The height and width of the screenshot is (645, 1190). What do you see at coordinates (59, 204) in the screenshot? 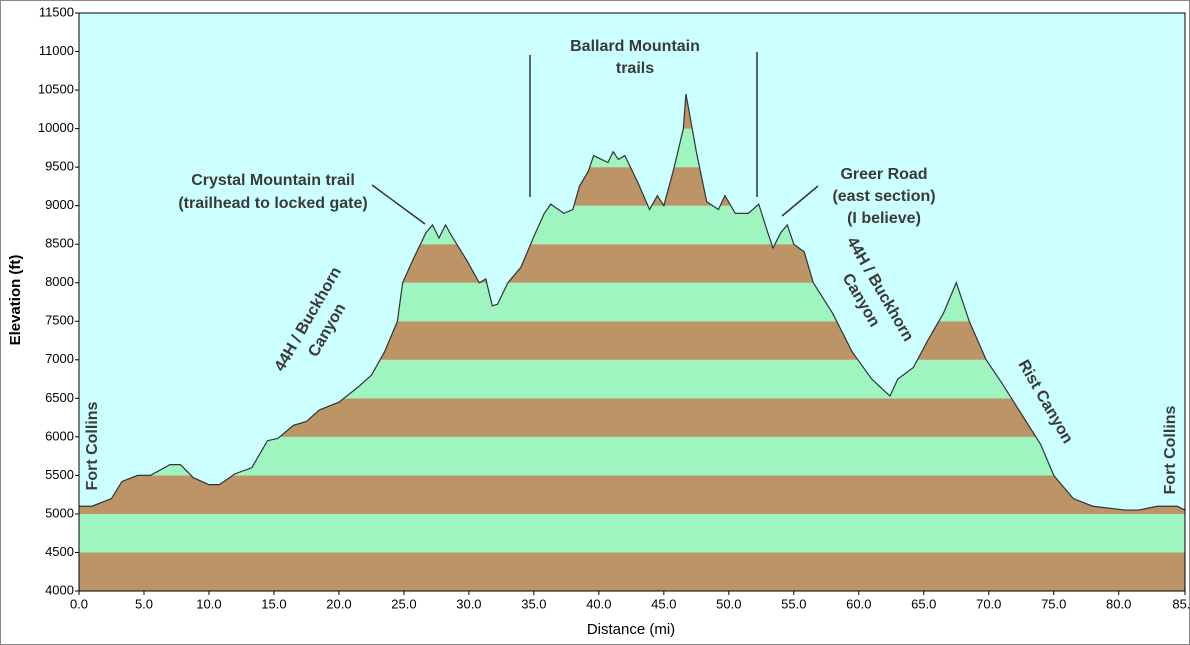
I see `y-tick-label: 9000` at bounding box center [59, 204].